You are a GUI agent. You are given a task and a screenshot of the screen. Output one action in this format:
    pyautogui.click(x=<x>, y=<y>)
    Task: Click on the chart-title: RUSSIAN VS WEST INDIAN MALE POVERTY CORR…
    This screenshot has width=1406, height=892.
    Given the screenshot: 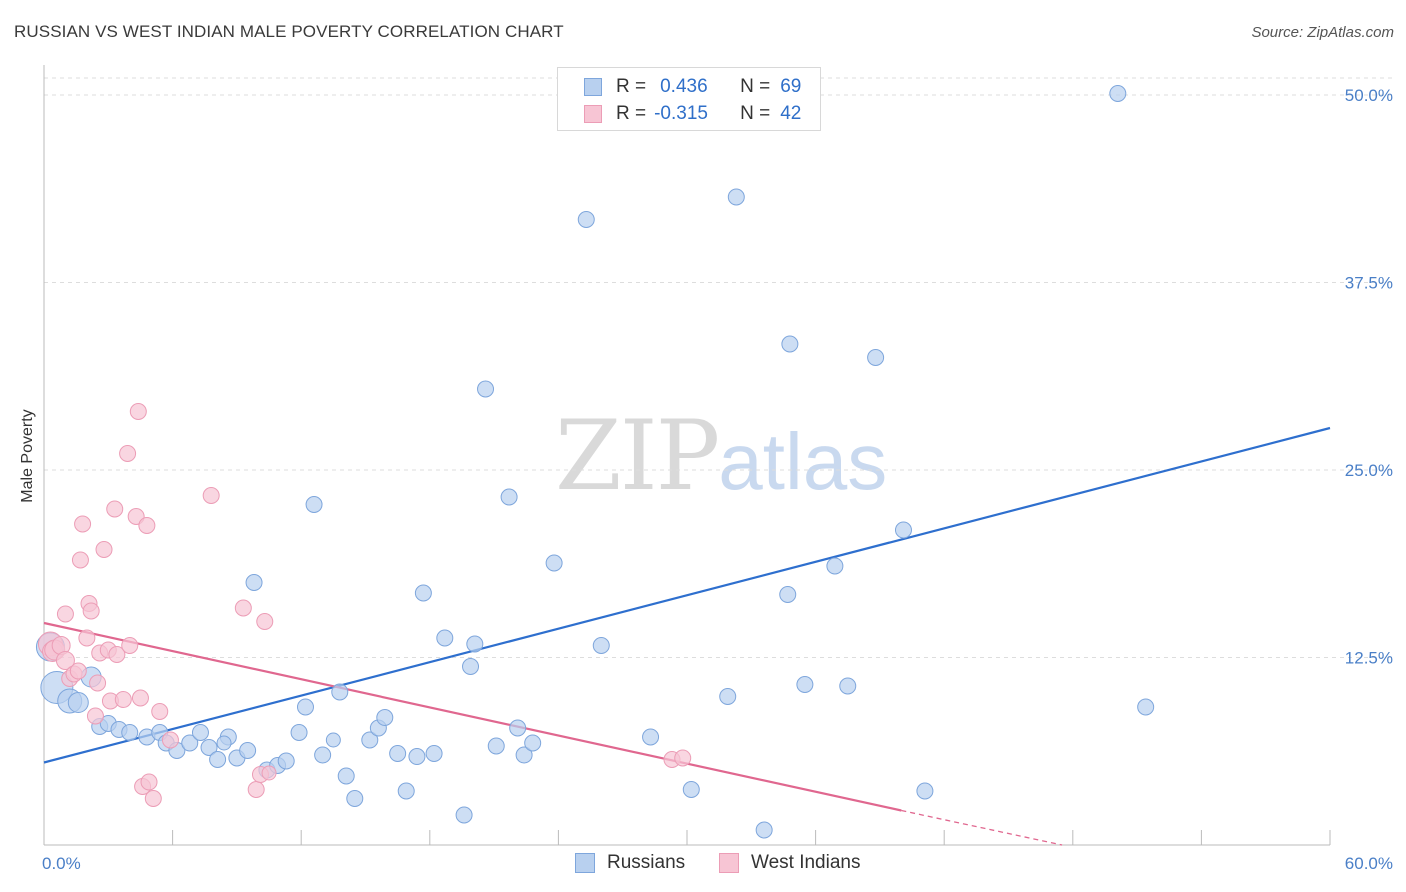 What is the action you would take?
    pyautogui.click(x=289, y=31)
    